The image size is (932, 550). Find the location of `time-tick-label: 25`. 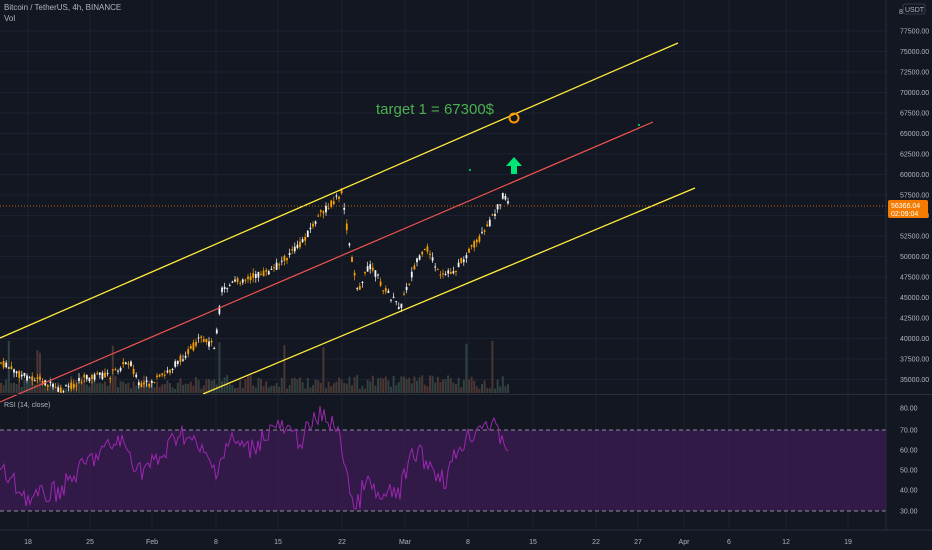

time-tick-label: 25 is located at coordinates (90, 542).